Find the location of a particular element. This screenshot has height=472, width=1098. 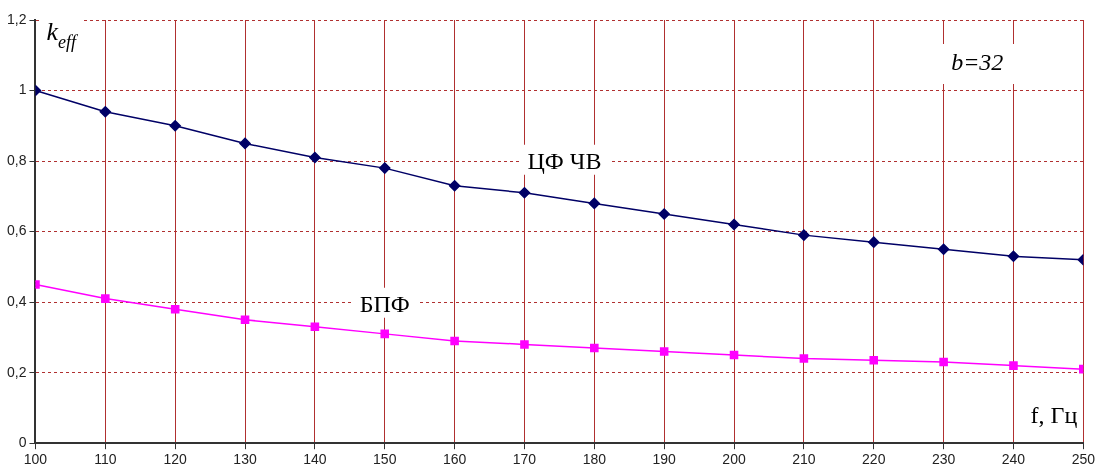

x-tick-label: 190 is located at coordinates (664, 459).